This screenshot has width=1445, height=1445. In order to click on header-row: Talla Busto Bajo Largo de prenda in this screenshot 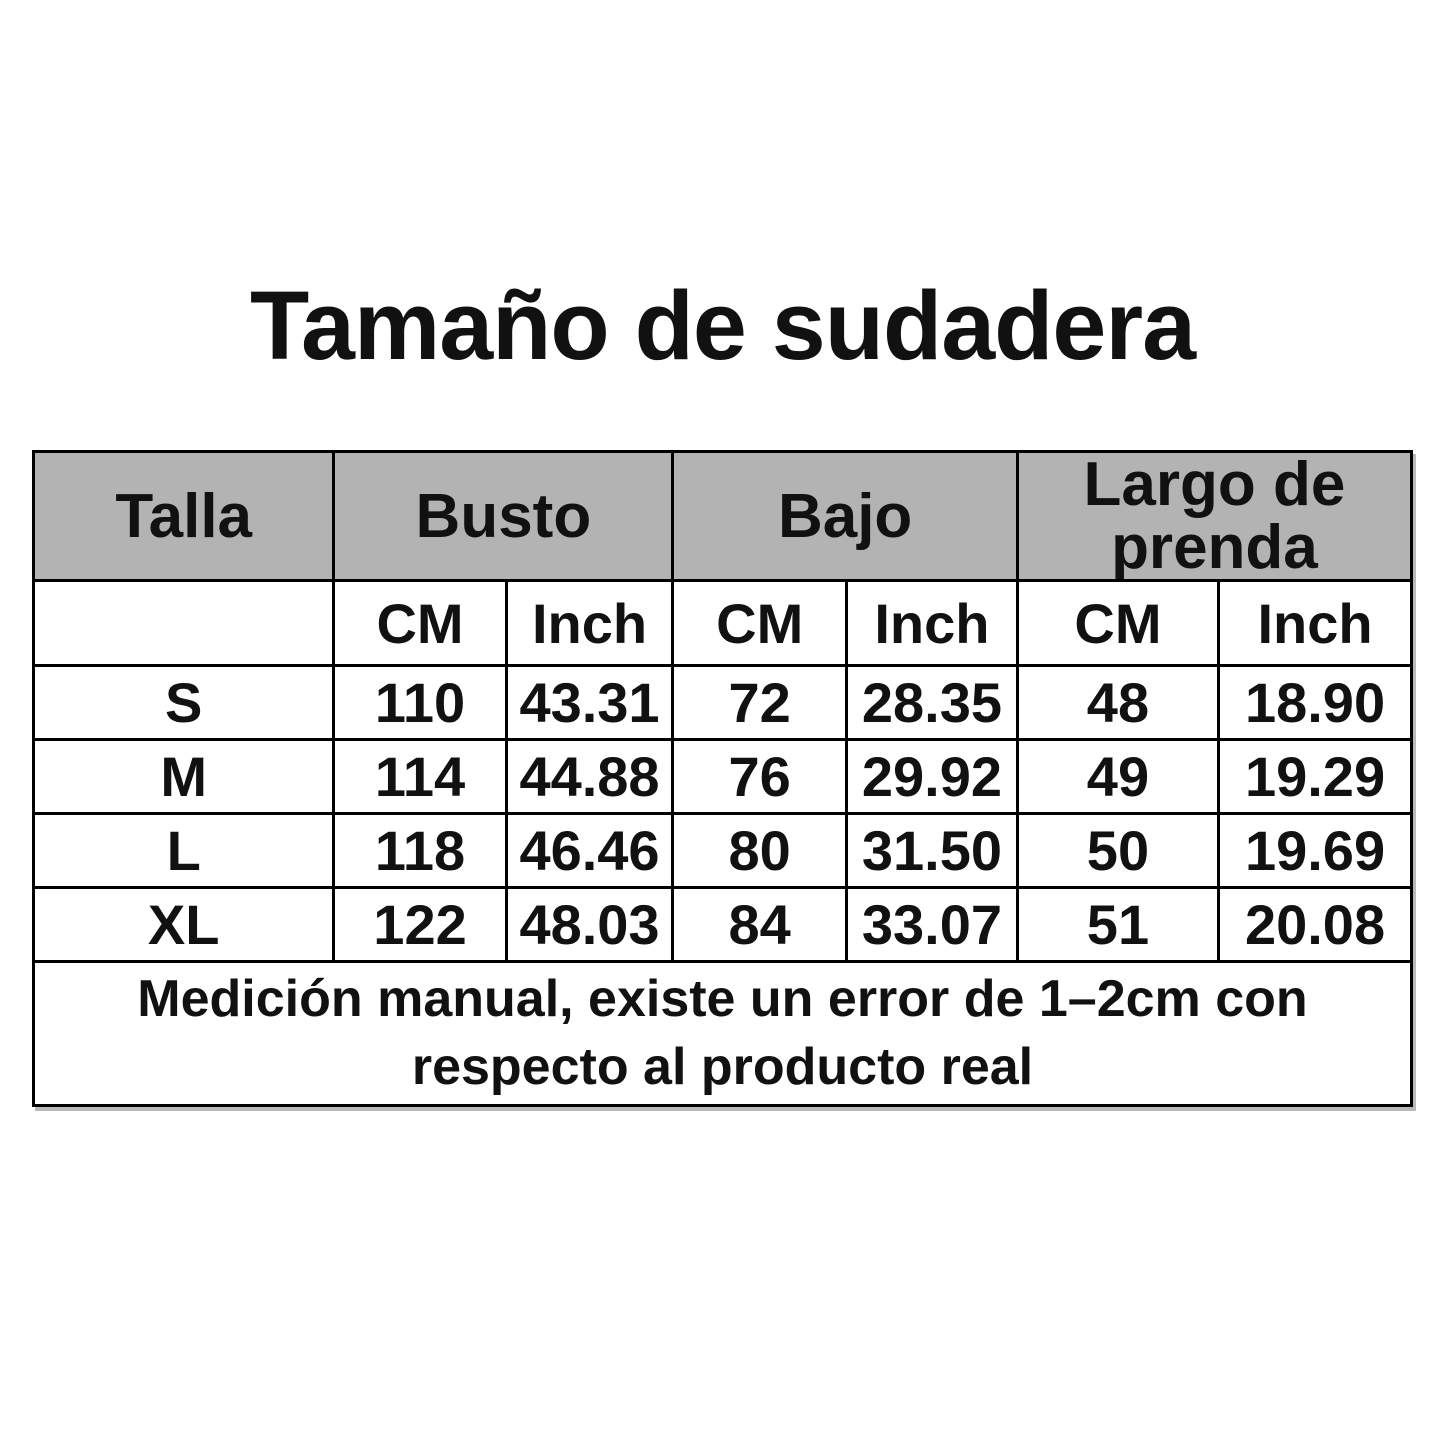, I will do `click(722, 516)`.